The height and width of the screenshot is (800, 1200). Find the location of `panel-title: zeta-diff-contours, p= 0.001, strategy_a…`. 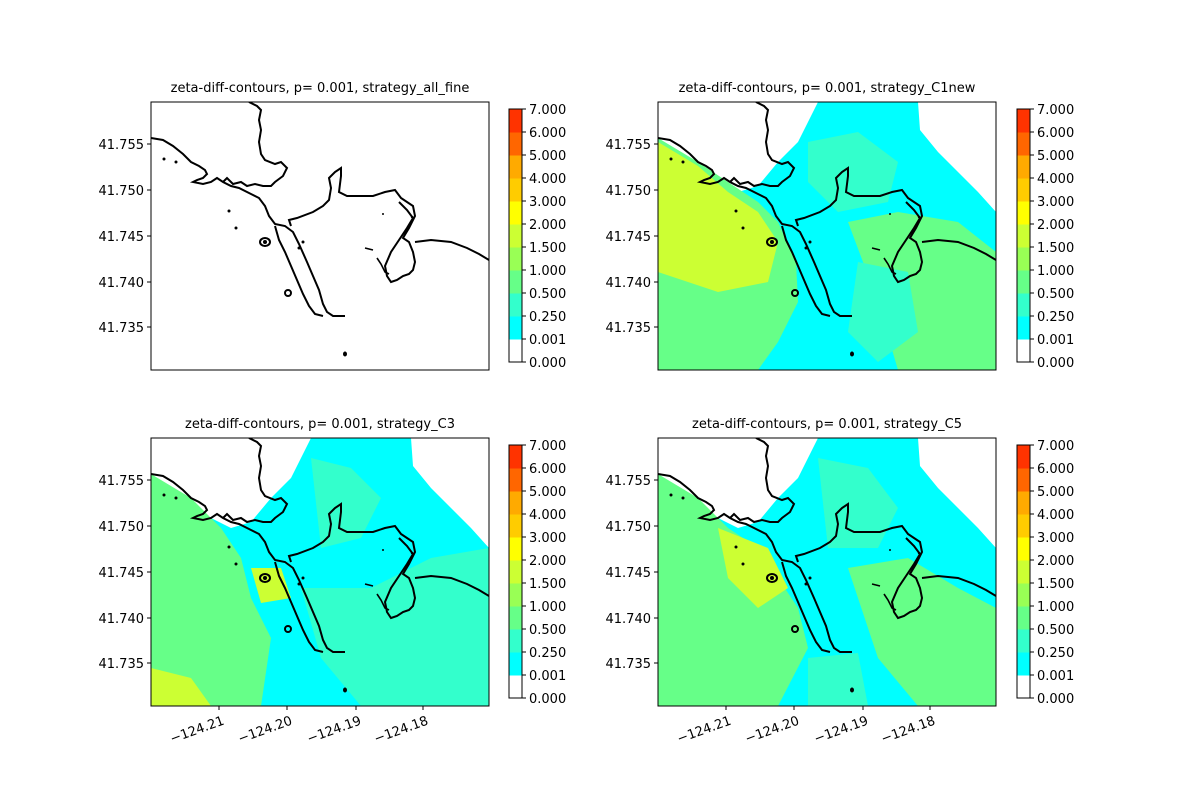

panel-title: zeta-diff-contours, p= 0.001, strategy_a… is located at coordinates (320, 88).